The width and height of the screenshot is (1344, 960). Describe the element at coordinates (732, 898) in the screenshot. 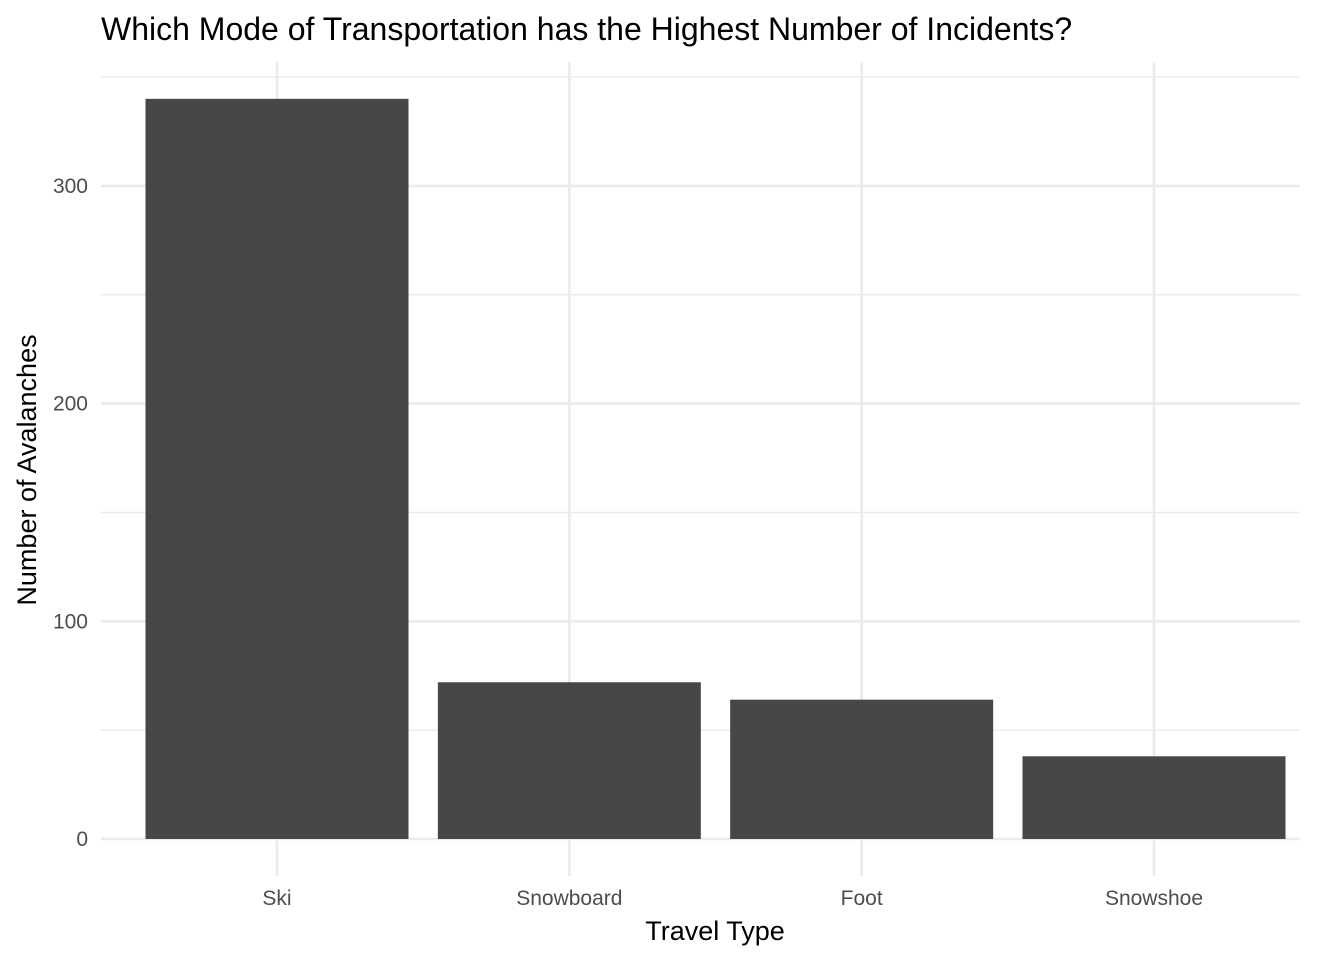

I see `x-axis-tick-labels: Ski Snowboard Foot Snowshoe` at that location.